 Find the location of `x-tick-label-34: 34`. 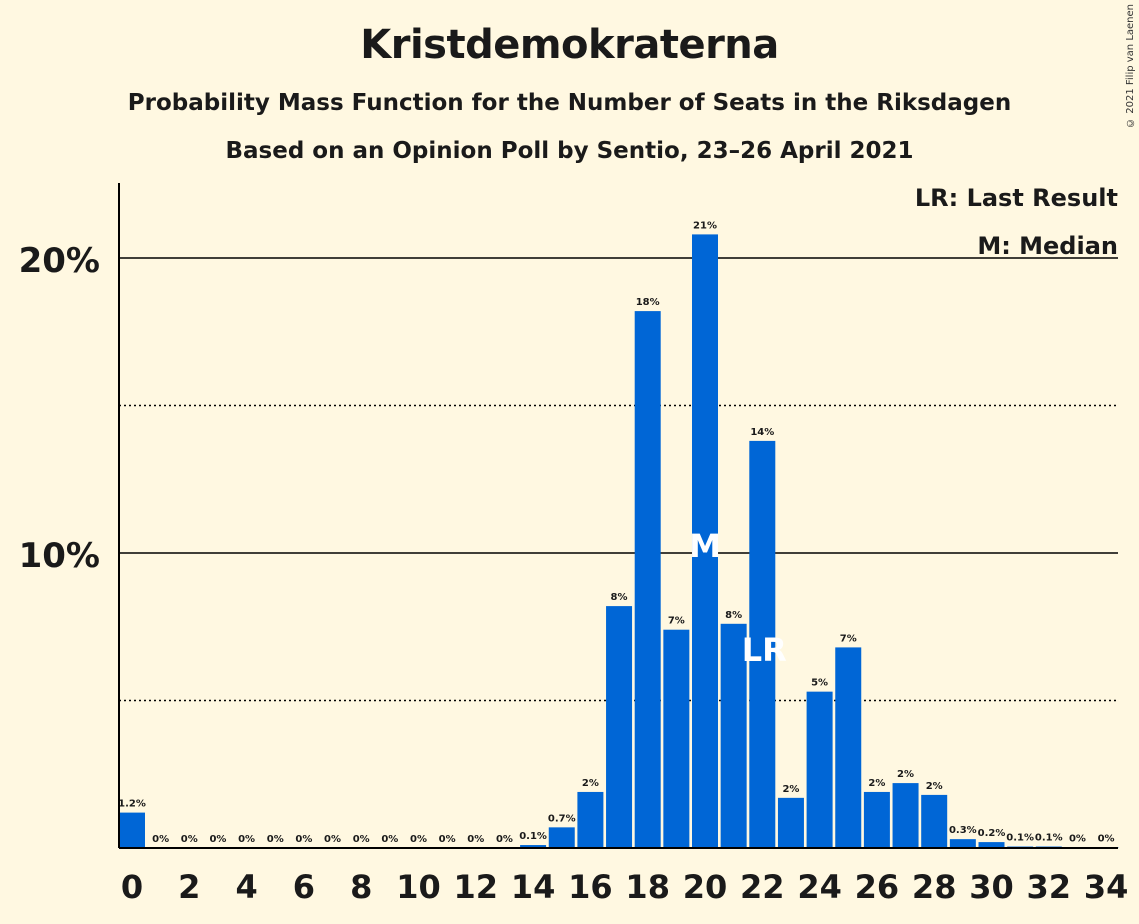

x-tick-label-34: 34 is located at coordinates (1106, 887).